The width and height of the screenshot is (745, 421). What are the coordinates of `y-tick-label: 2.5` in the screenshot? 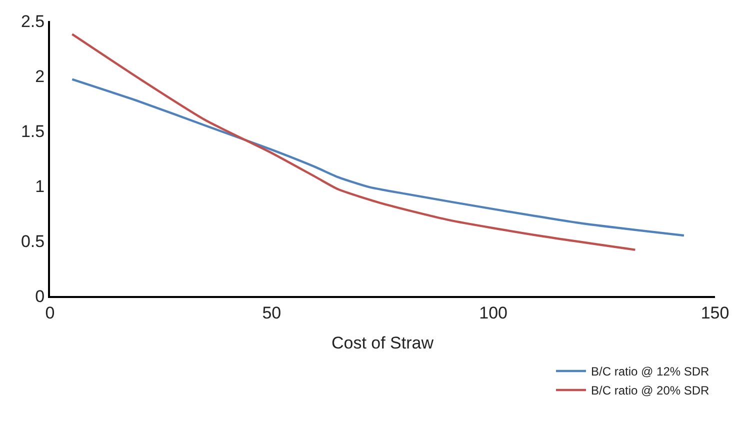 It's located at (32, 21).